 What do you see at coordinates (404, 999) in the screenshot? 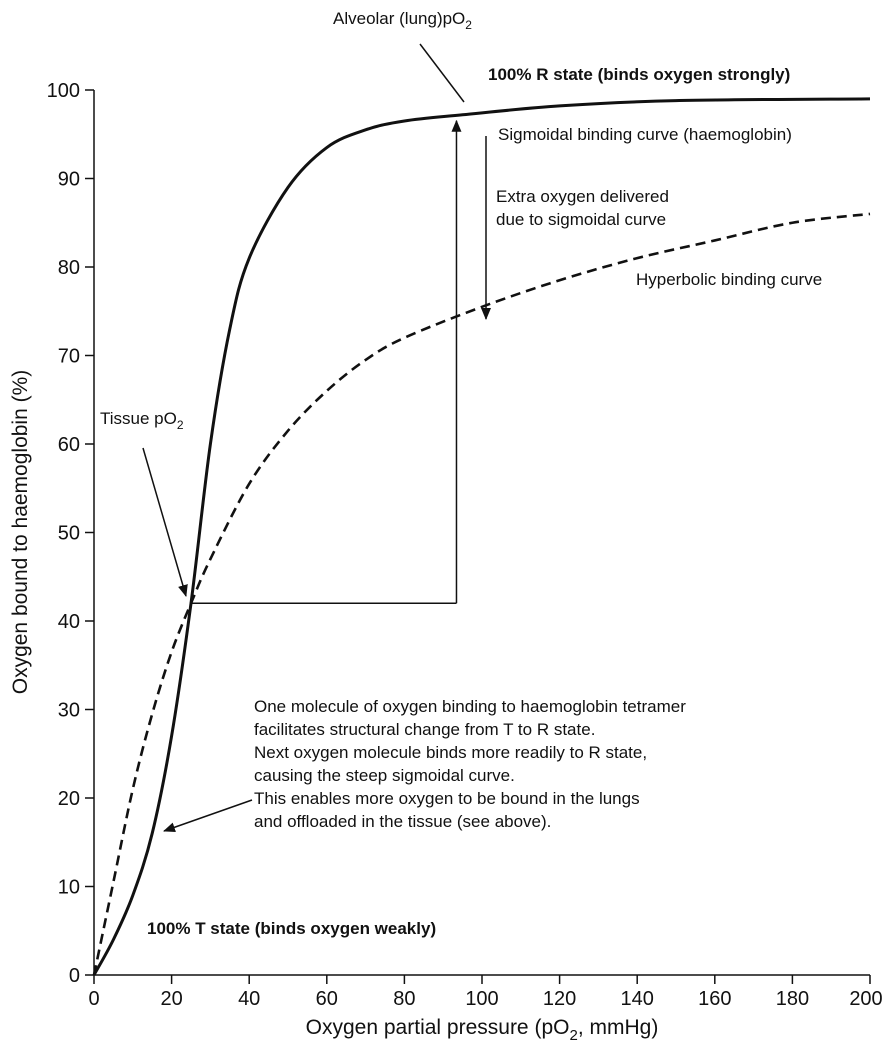
I see `x-tick-label: 80` at bounding box center [404, 999].